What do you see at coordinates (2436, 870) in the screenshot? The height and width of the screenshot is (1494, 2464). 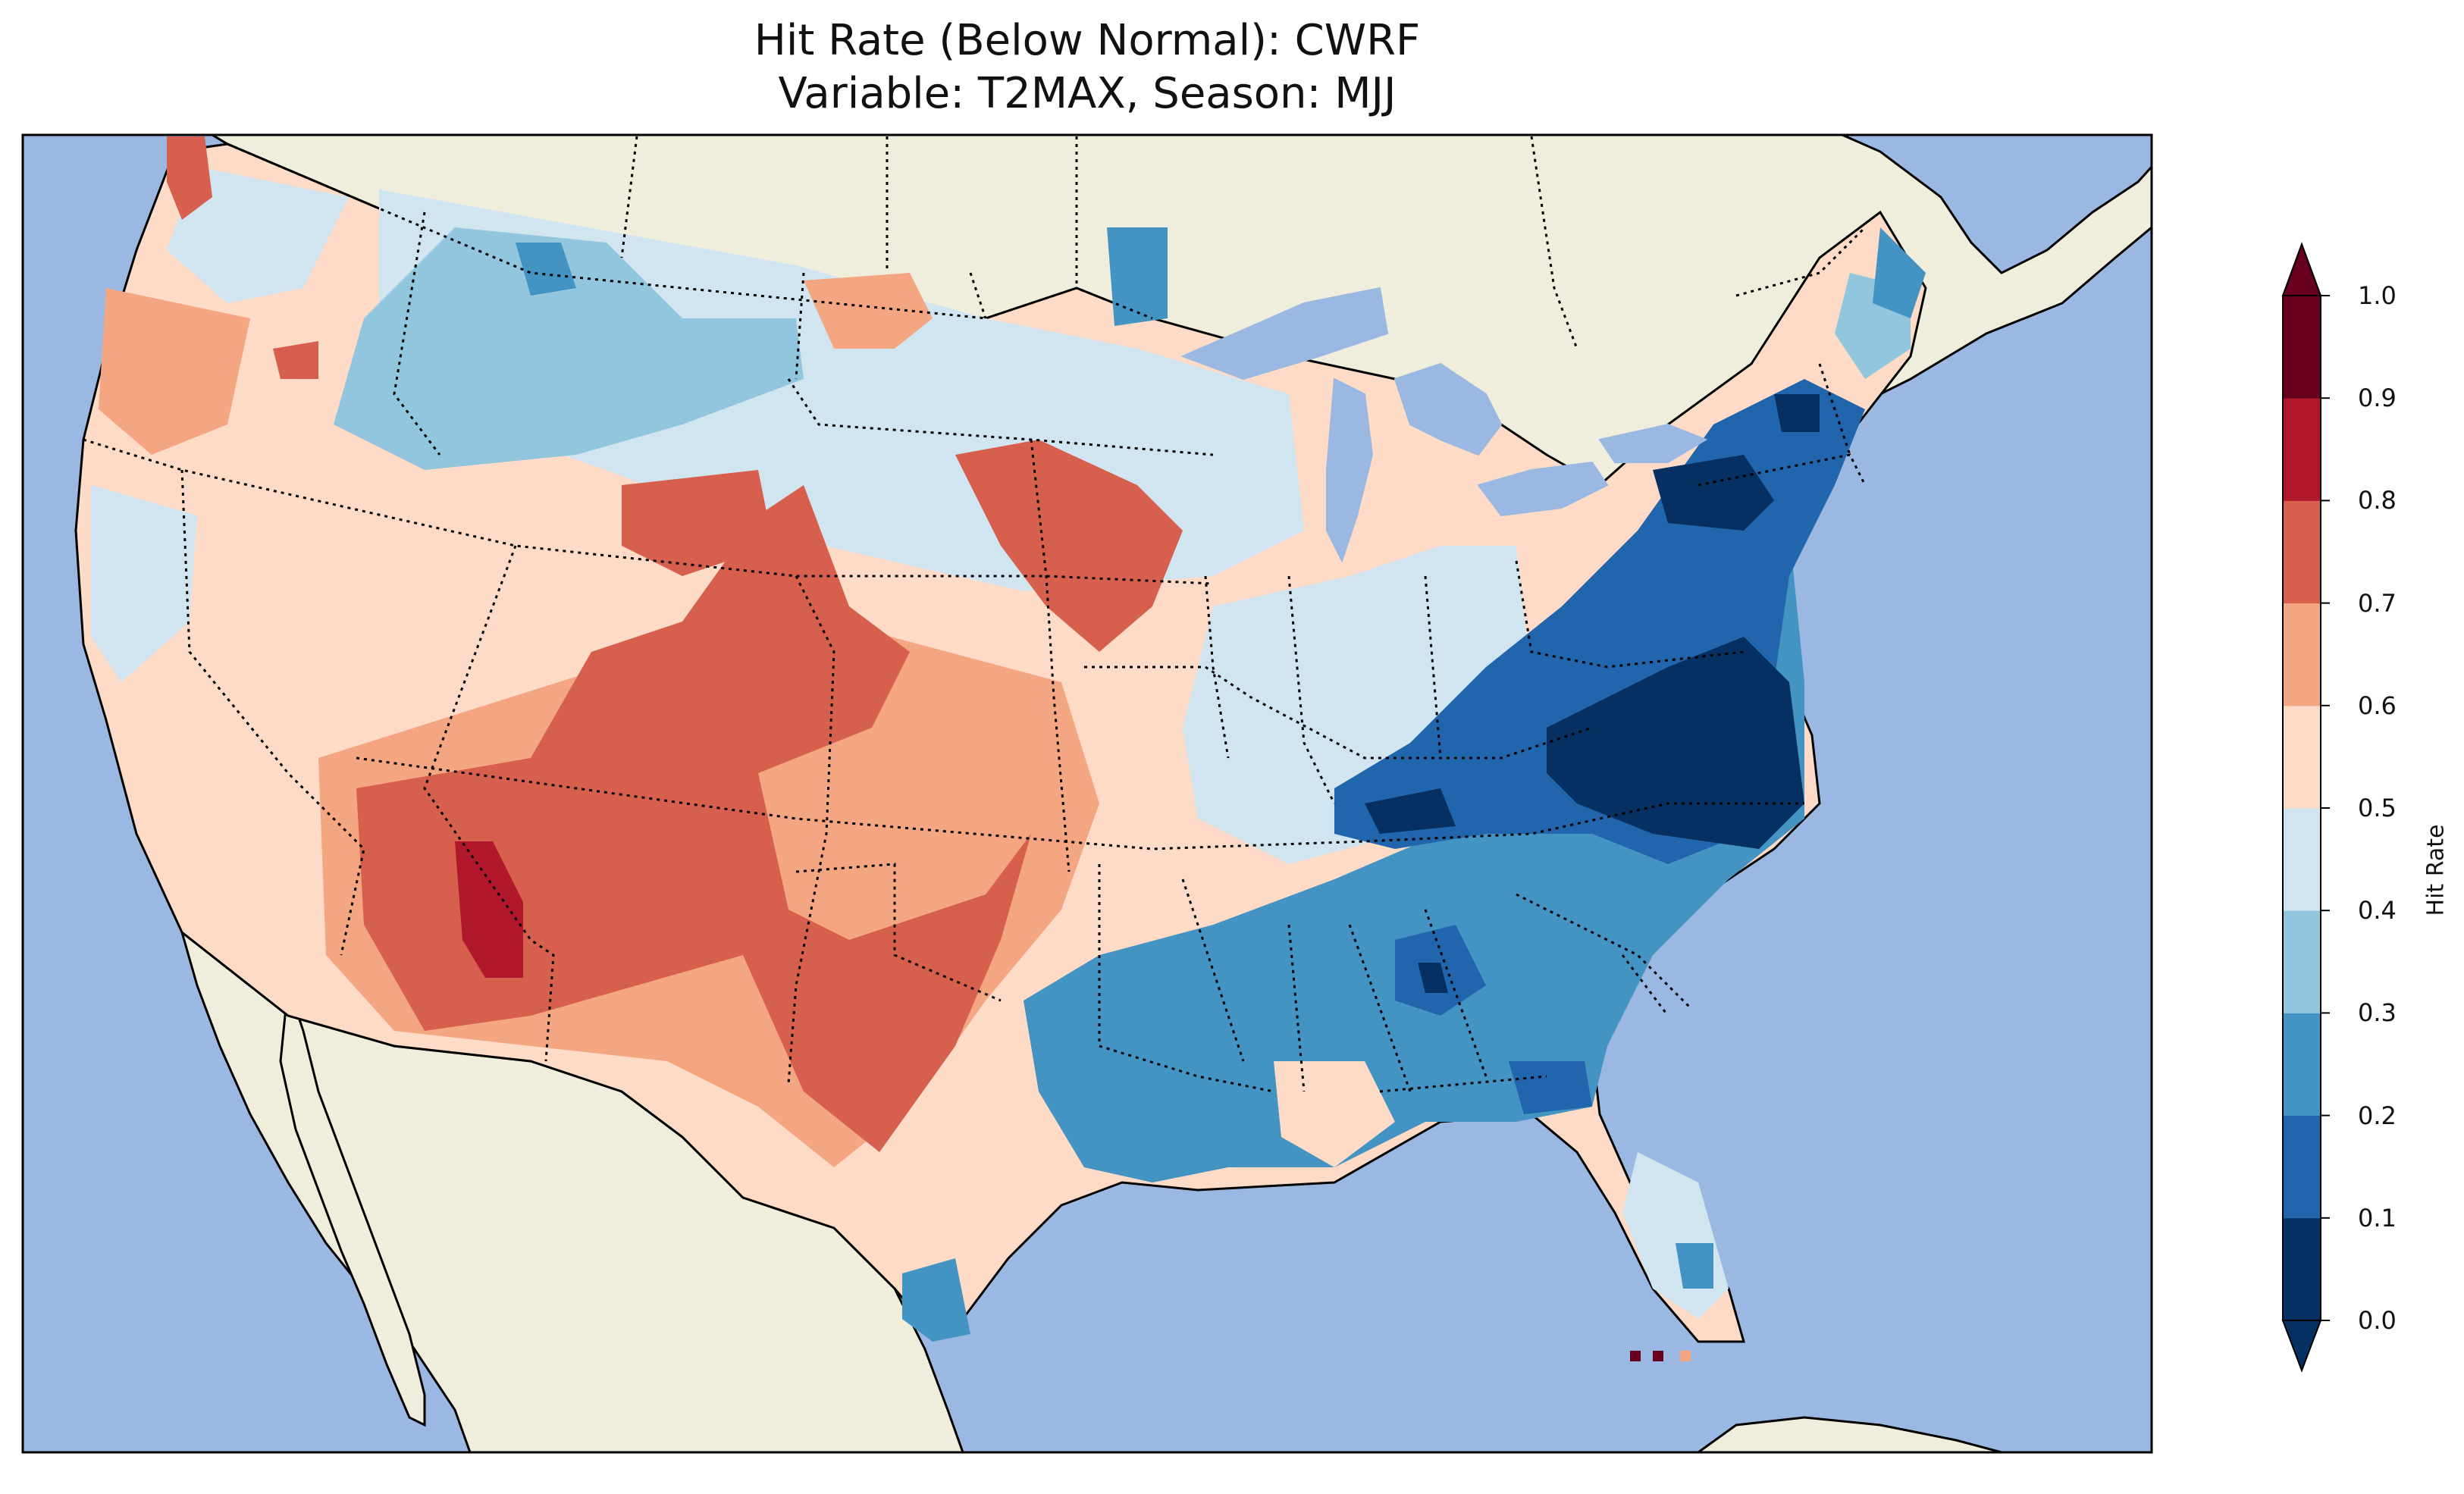 I see `colorbar-label: Hit Rate` at bounding box center [2436, 870].